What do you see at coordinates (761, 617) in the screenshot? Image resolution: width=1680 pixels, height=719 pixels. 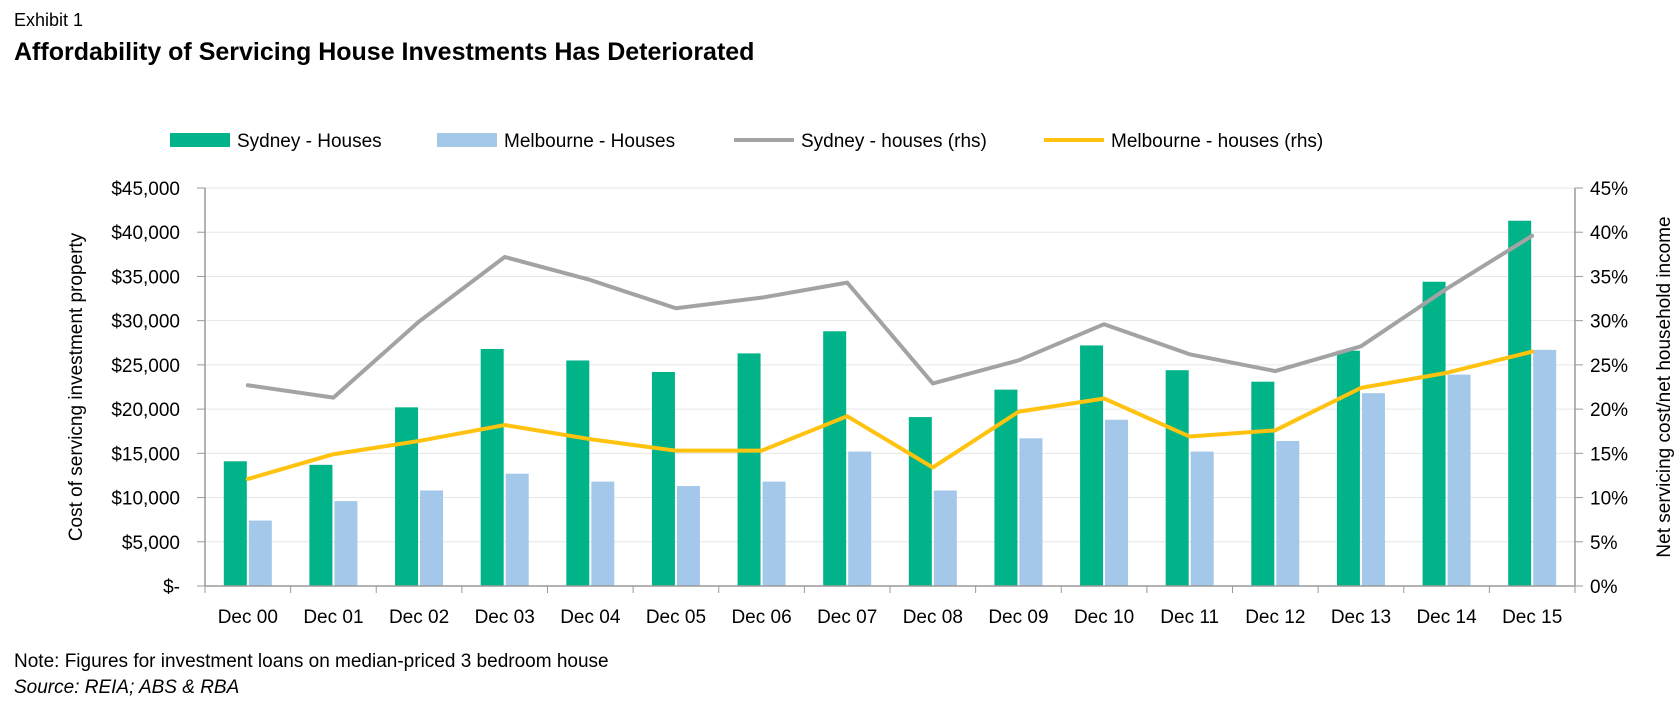 I see `x-tick-label: Dec 06` at bounding box center [761, 617].